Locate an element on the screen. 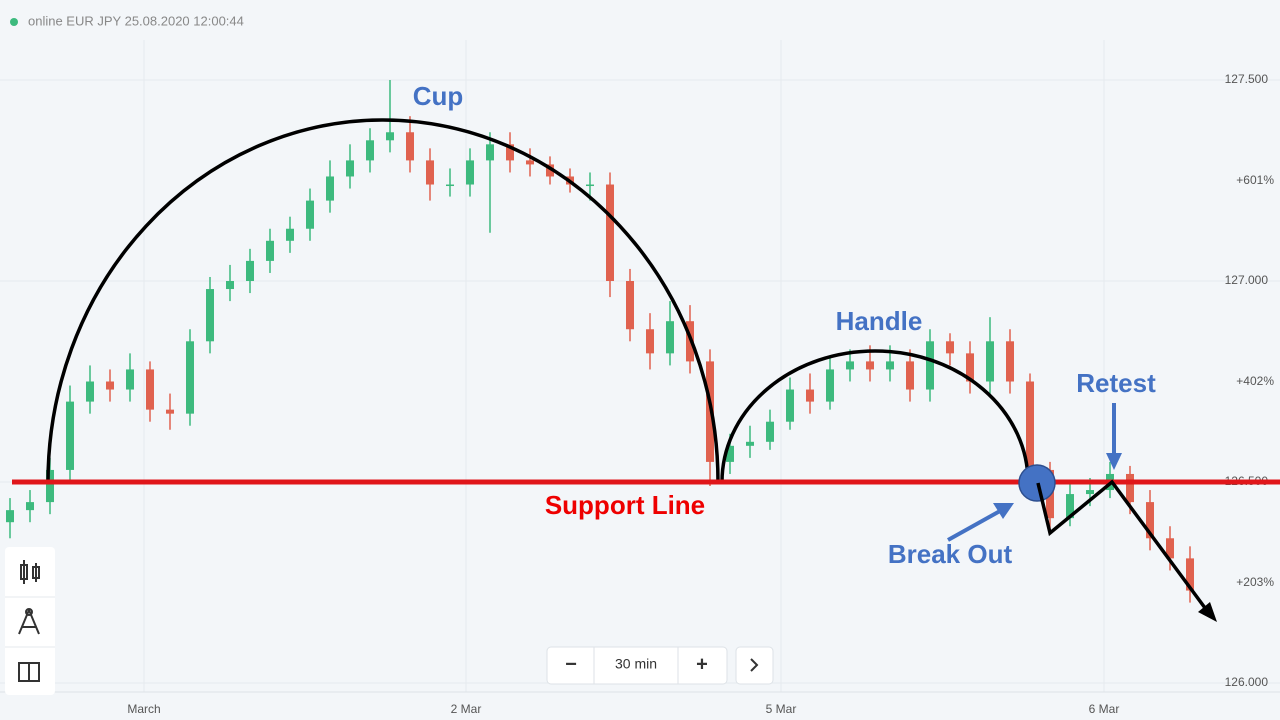 This screenshot has height=720, width=1280. breakout-arrow is located at coordinates (974, 525).